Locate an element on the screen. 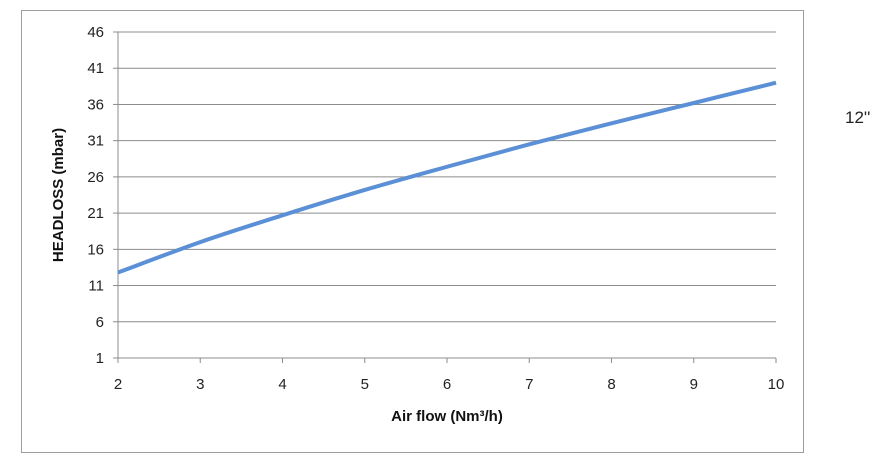  y-tick-label: 41 is located at coordinates (95, 68).